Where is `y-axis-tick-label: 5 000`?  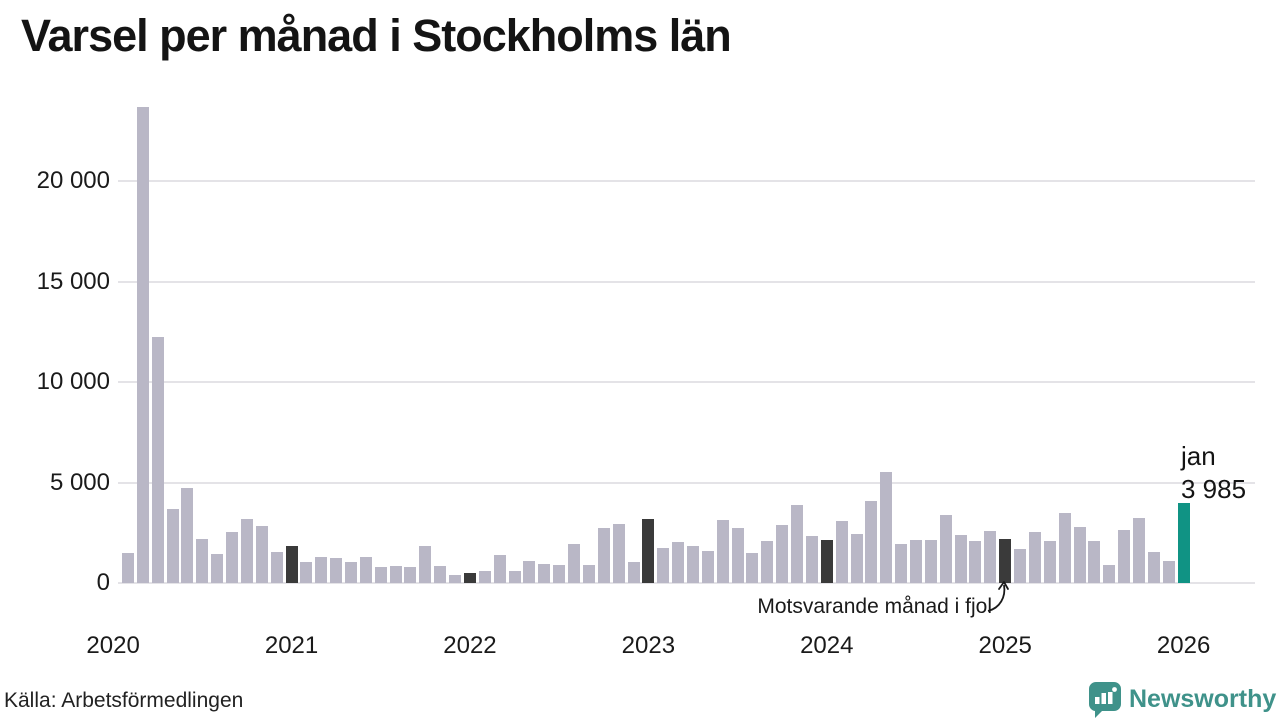
y-axis-tick-label: 5 000 is located at coordinates (79, 482).